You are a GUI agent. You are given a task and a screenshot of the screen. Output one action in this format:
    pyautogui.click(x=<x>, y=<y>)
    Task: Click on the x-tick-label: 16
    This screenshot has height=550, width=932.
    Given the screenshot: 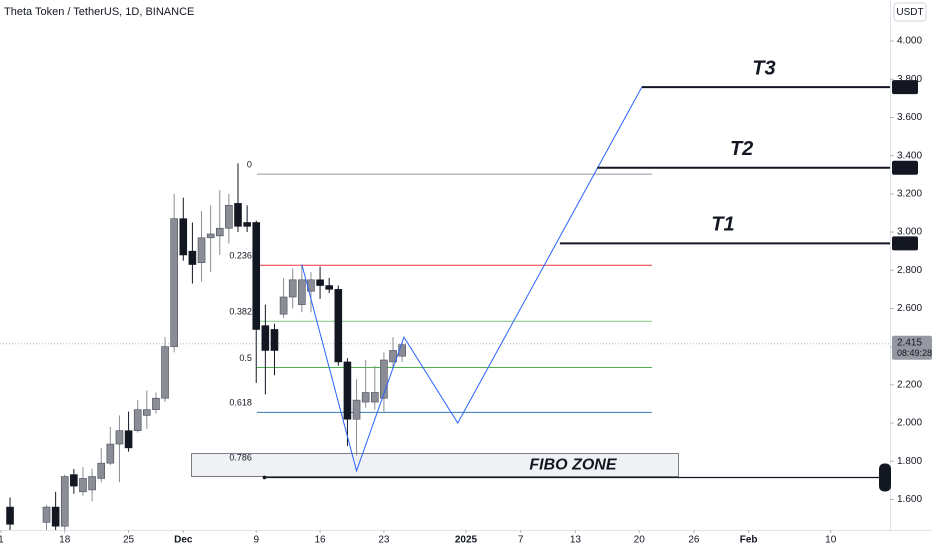 What is the action you would take?
    pyautogui.click(x=321, y=540)
    